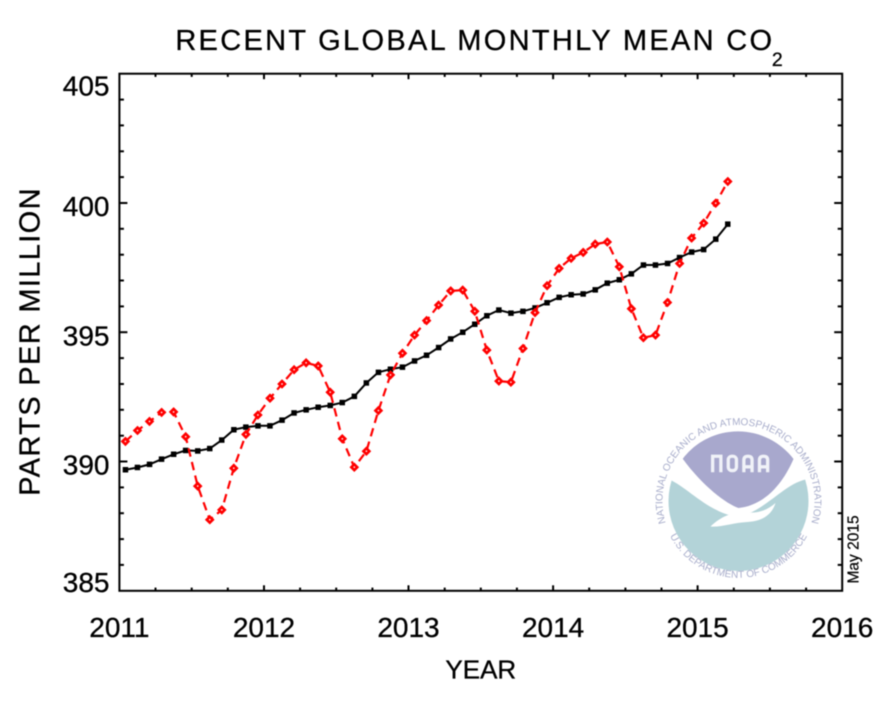 The width and height of the screenshot is (890, 708). I want to click on svg-text: 2014, so click(553, 627).